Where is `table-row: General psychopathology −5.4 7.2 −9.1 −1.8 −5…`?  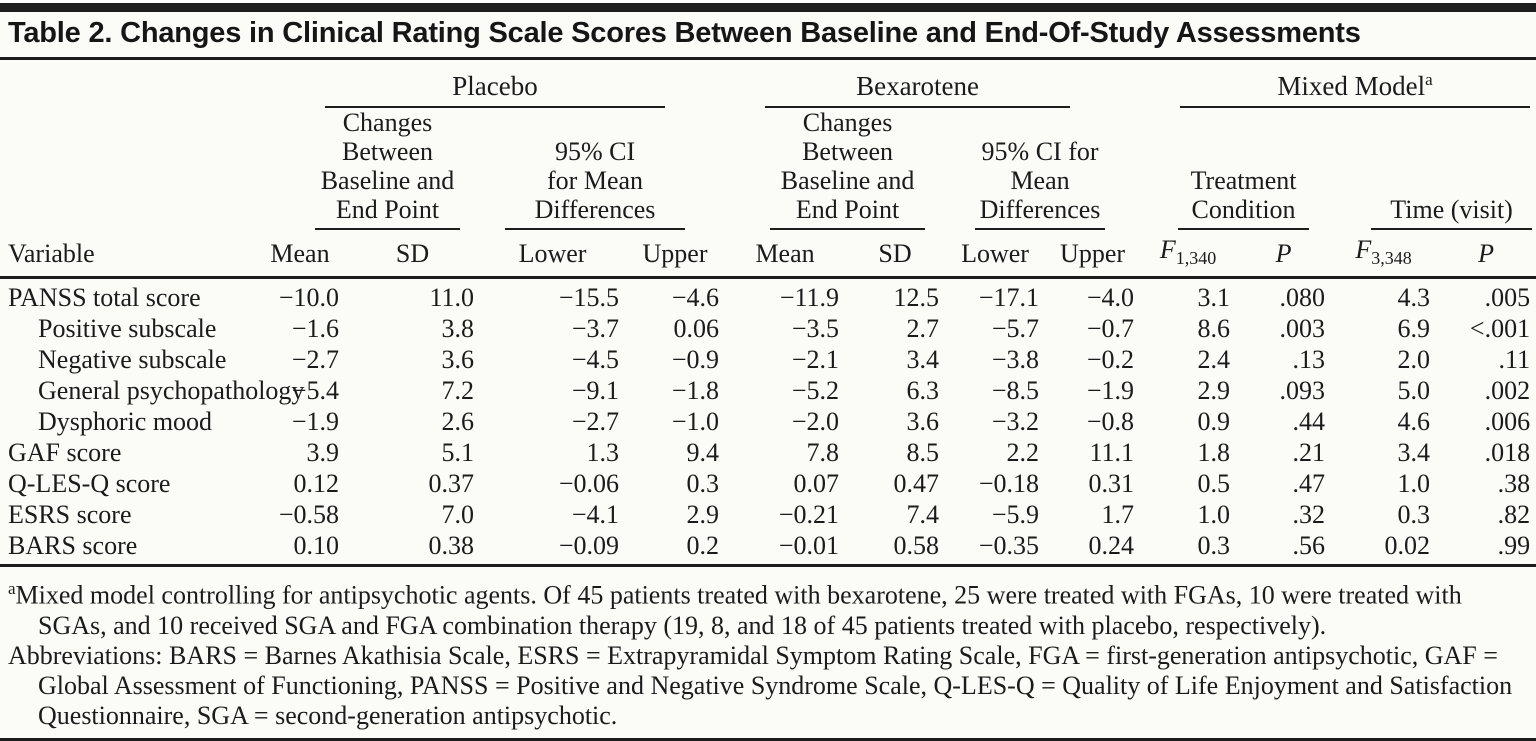
table-row: General psychopathology −5.4 7.2 −9.1 −1.8 −5… is located at coordinates (768, 390).